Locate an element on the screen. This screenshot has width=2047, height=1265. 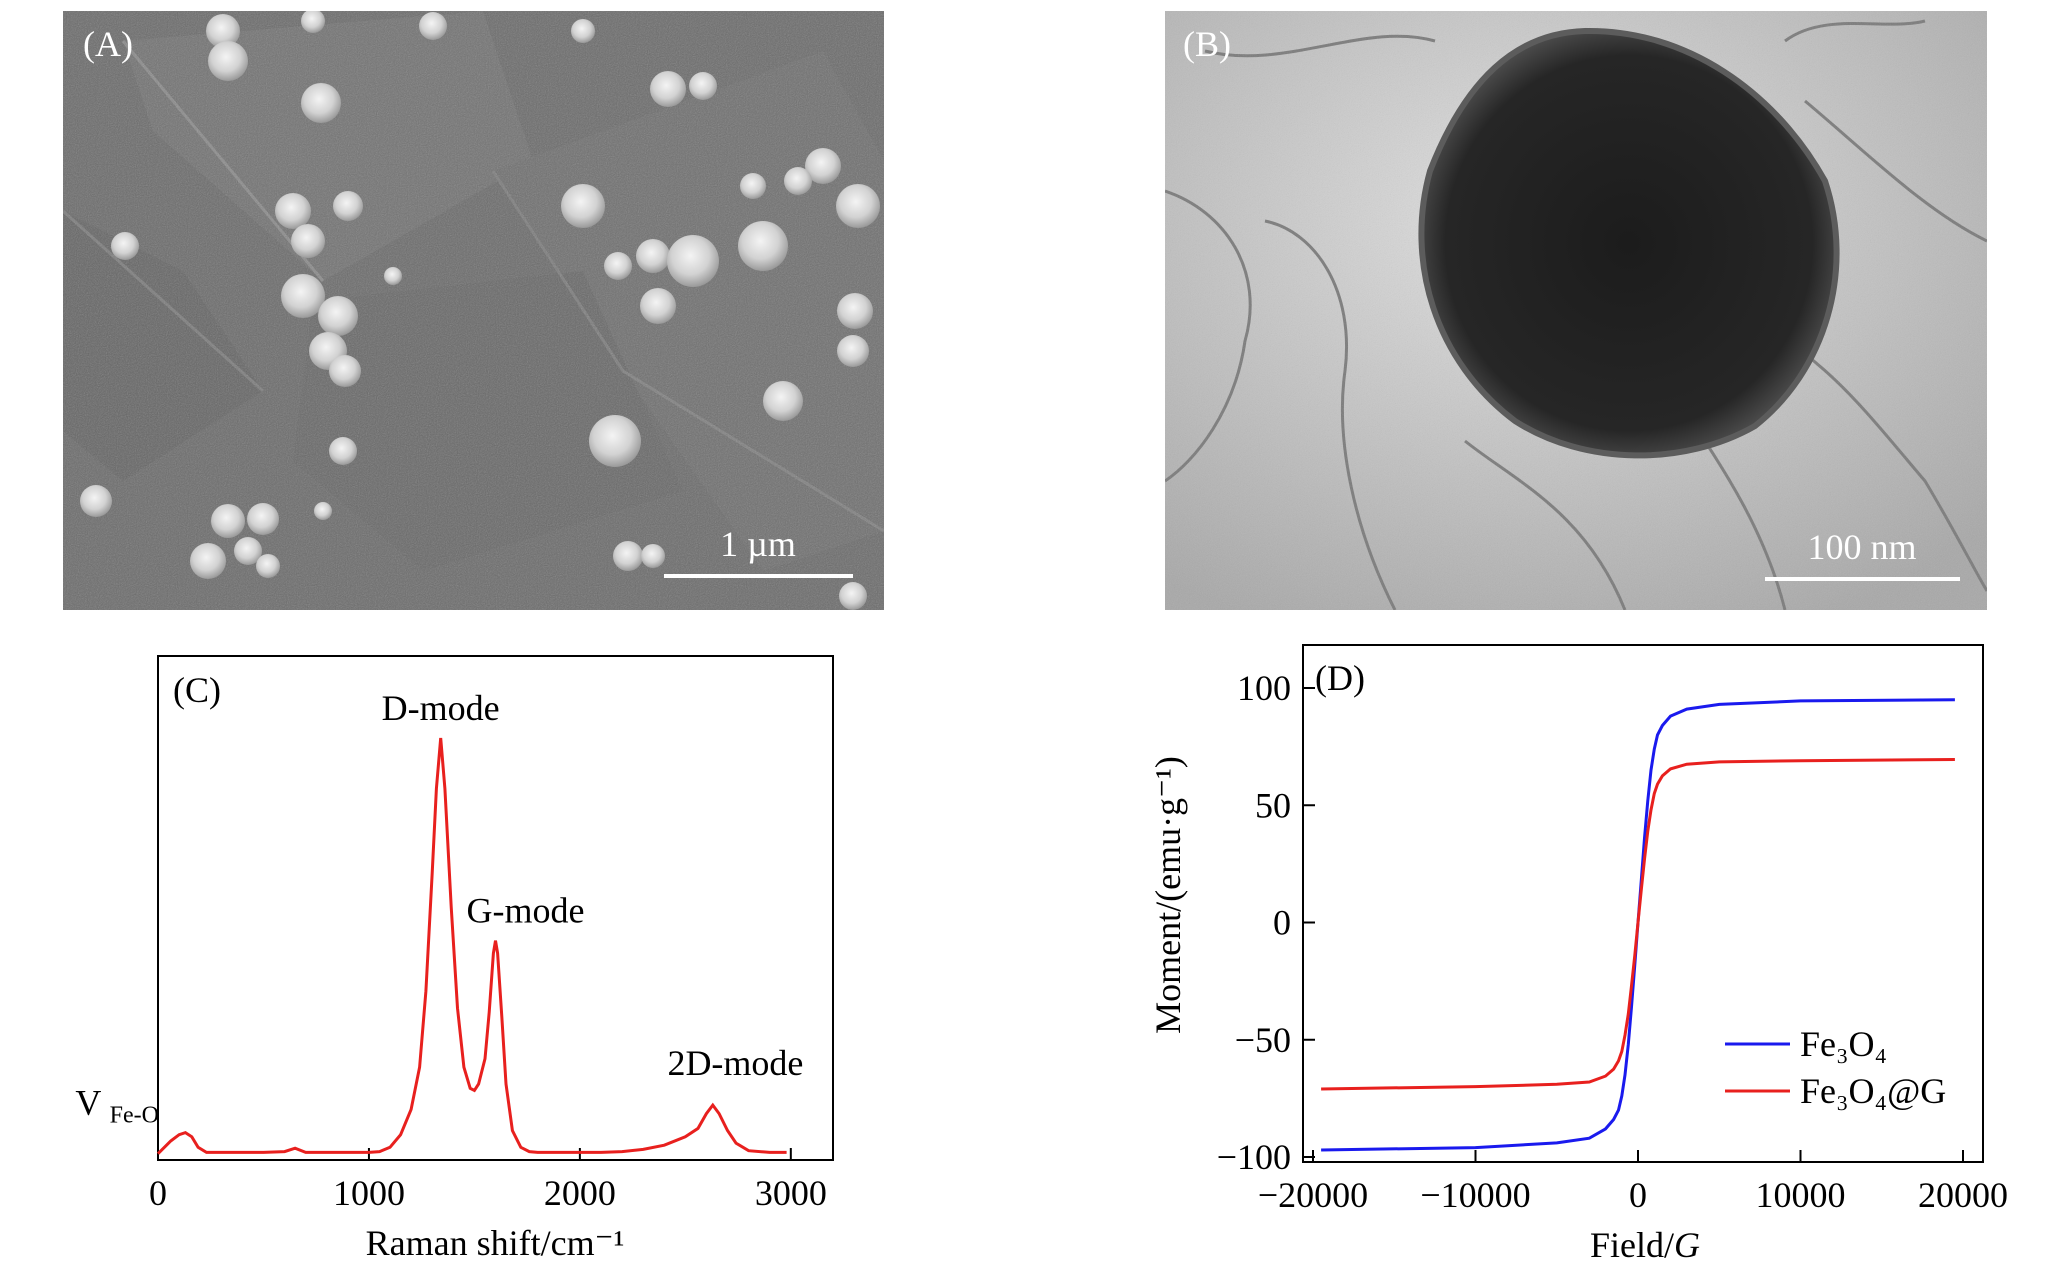
series-line-fe3o4-g is located at coordinates (1638, 924).